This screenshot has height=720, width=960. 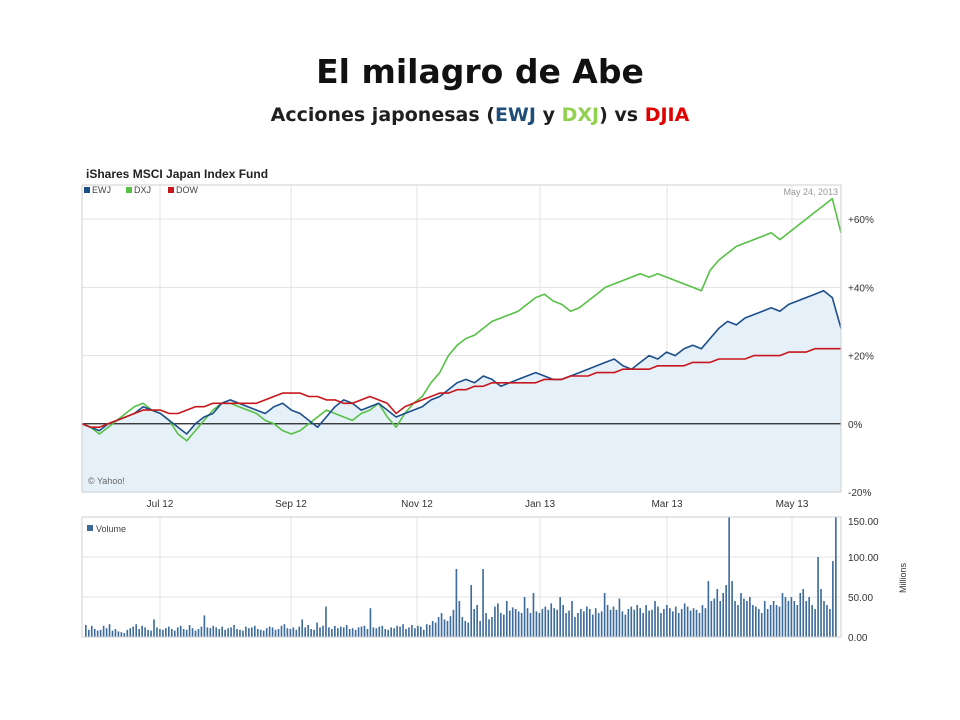 I want to click on price-y-tick-label: +60%, so click(x=861, y=220).